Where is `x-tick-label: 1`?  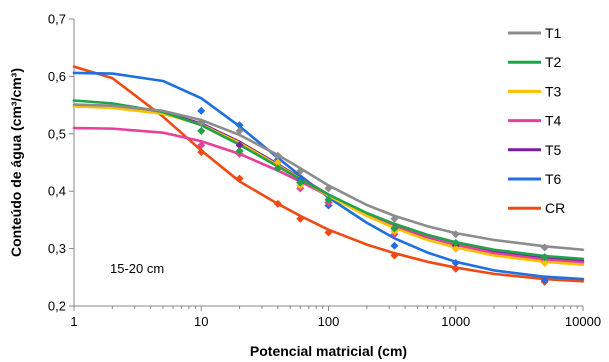
x-tick-label: 1 is located at coordinates (73, 321).